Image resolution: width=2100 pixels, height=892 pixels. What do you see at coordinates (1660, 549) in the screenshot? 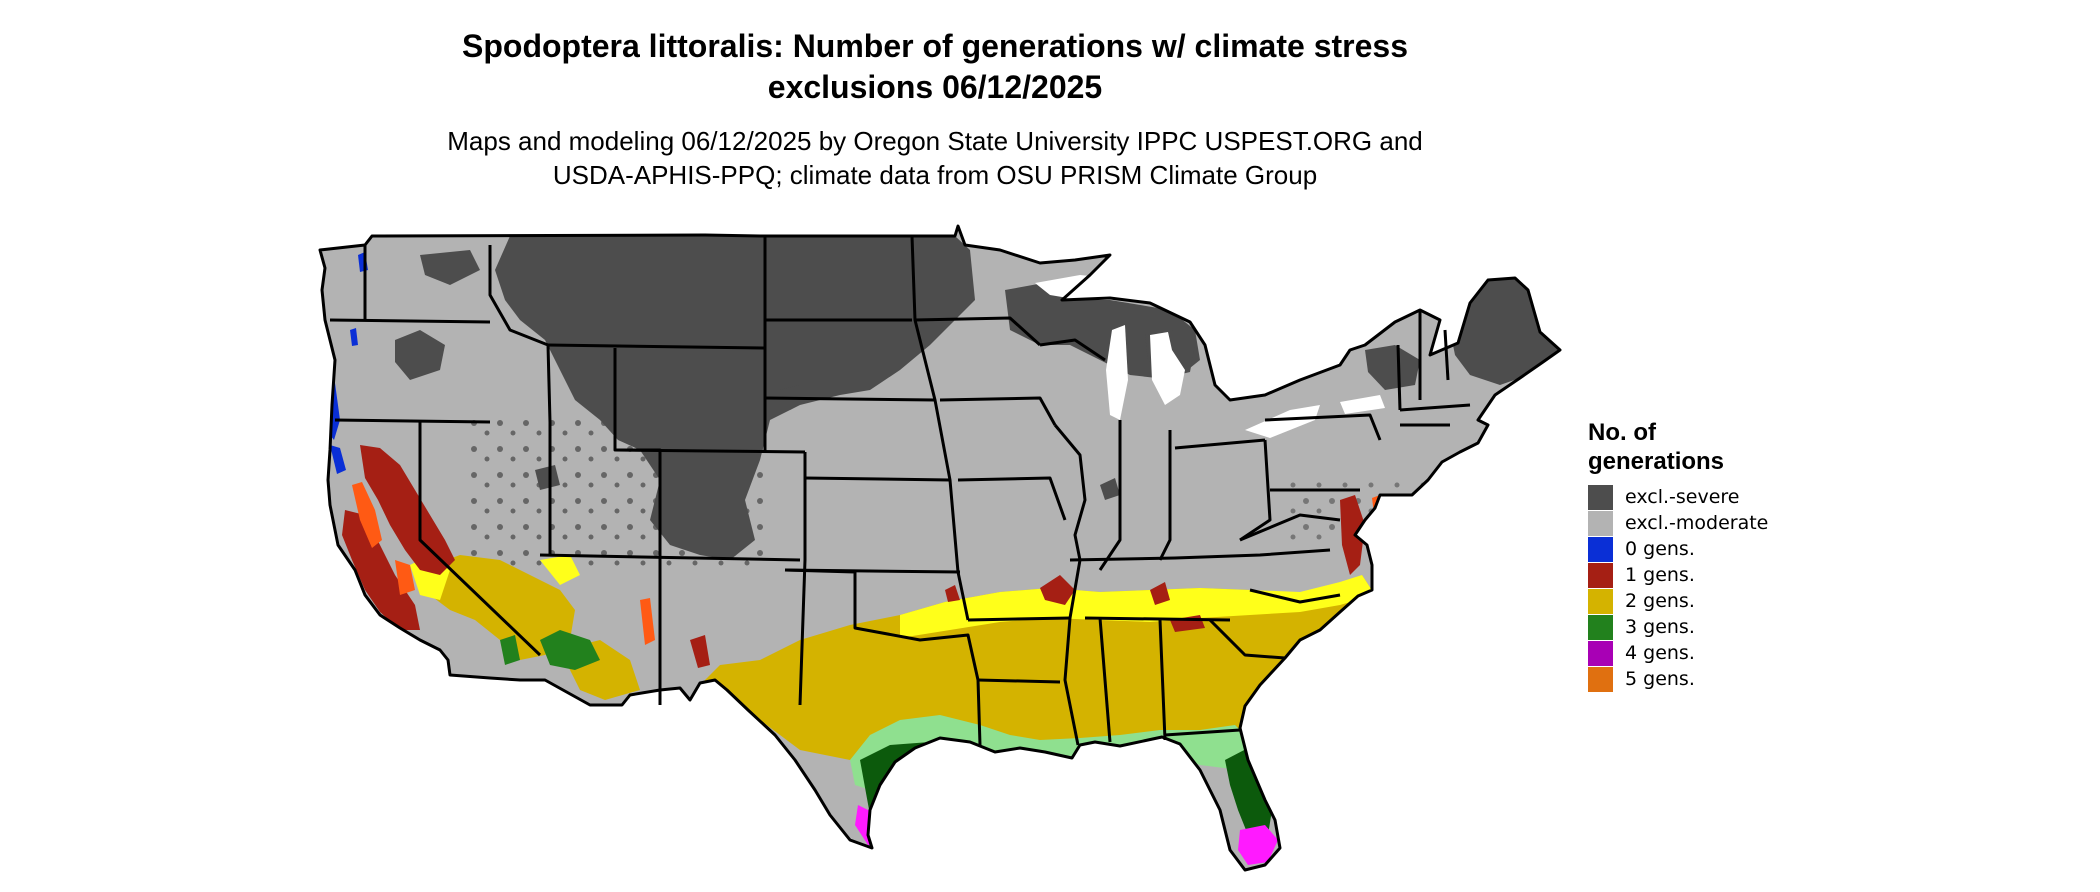
I see `legend-label: 0 gens.` at bounding box center [1660, 549].